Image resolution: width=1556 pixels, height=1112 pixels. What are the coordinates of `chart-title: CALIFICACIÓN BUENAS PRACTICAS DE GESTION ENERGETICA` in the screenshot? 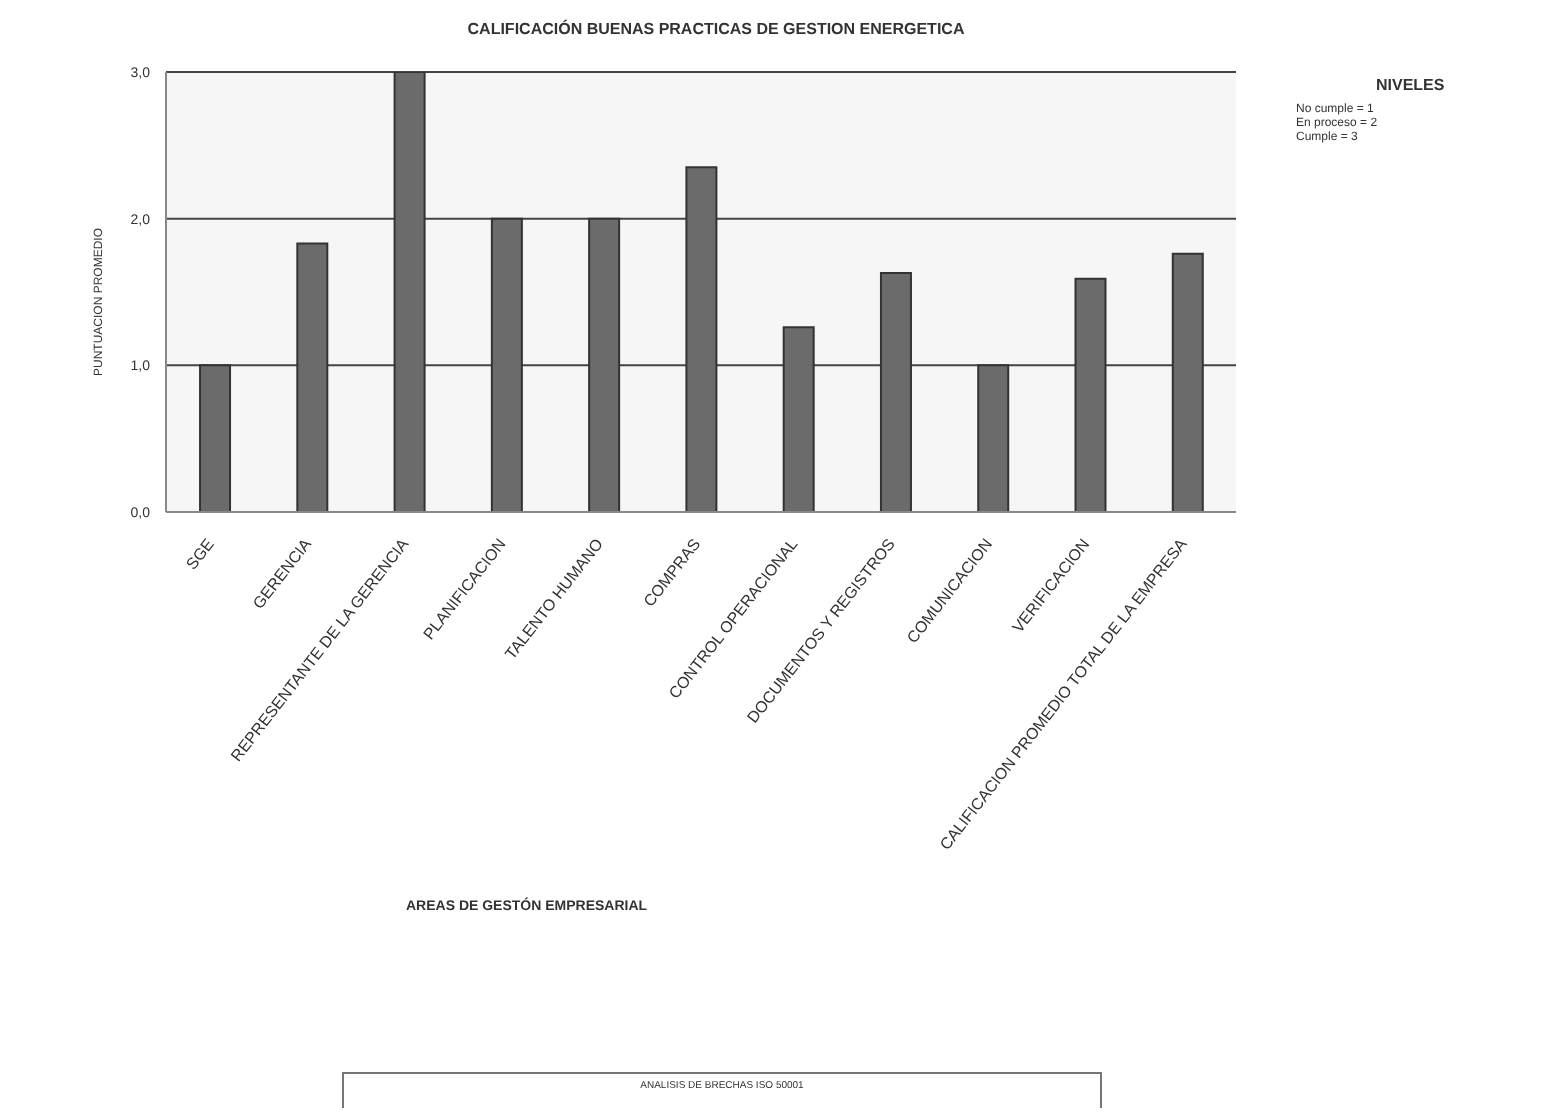 It's located at (716, 29).